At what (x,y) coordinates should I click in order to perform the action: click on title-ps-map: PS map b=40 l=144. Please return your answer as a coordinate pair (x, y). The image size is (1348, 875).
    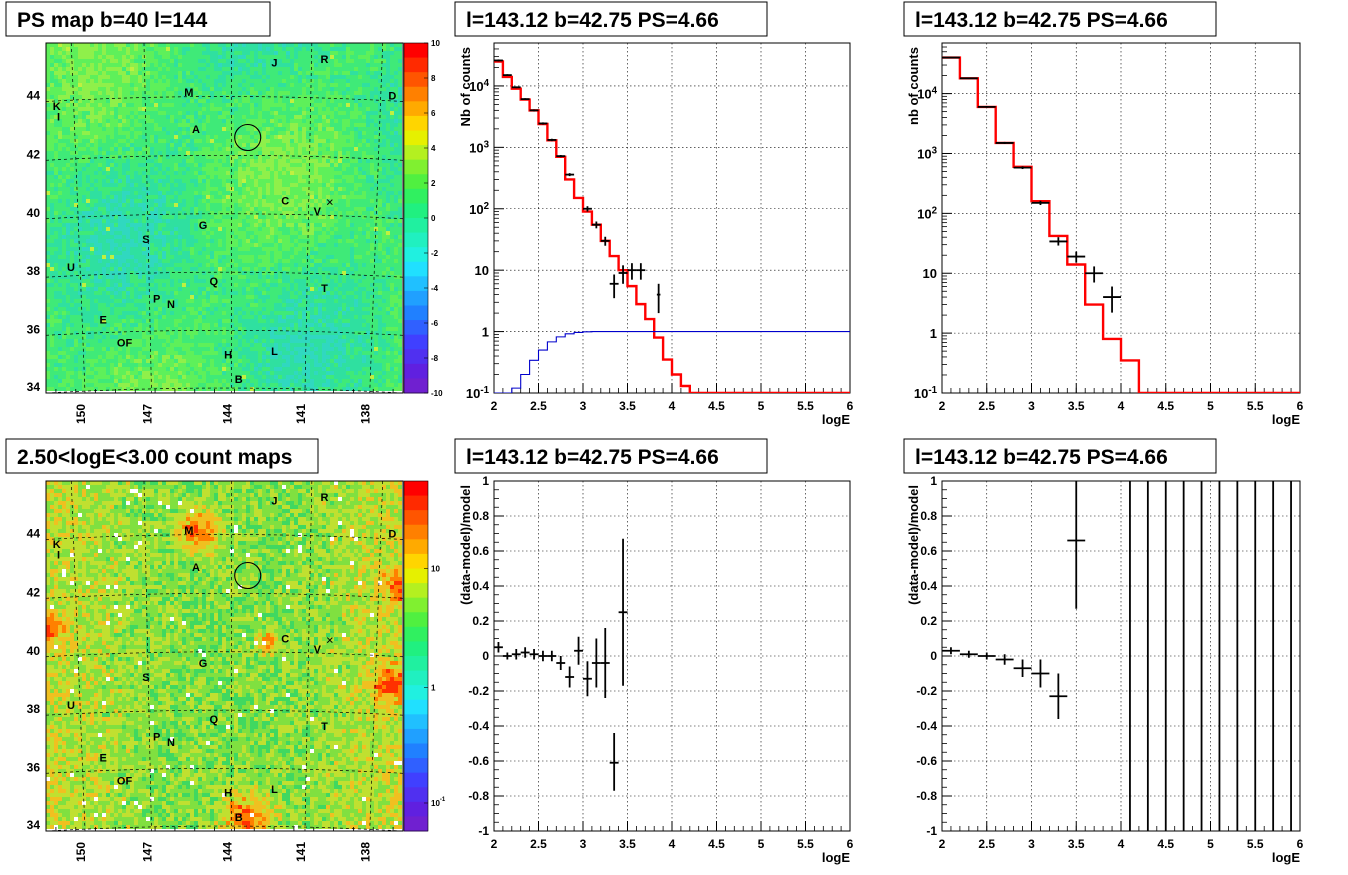
    Looking at the image, I should click on (112, 20).